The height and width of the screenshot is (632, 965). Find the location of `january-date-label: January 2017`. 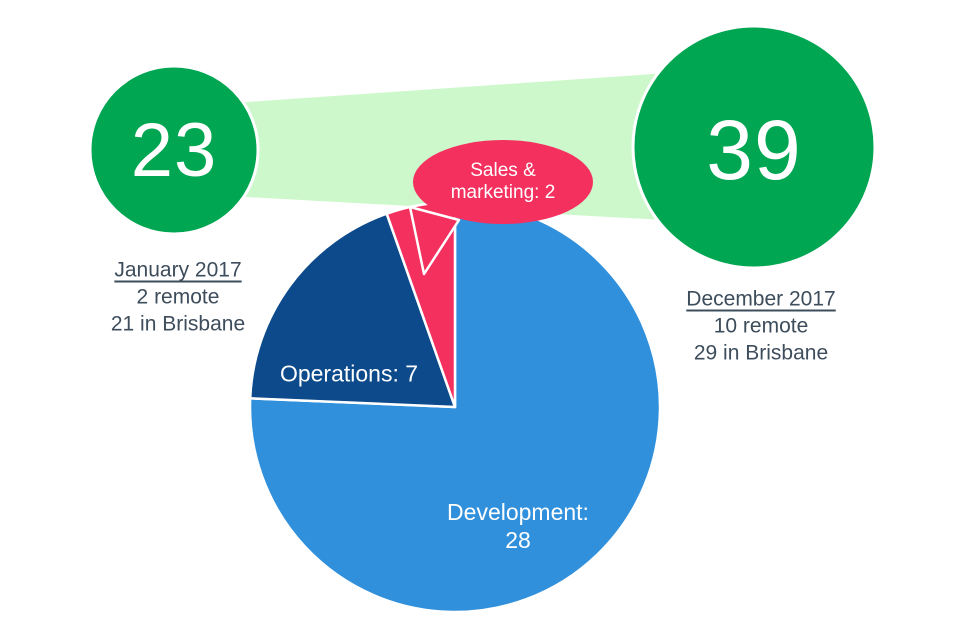

january-date-label: January 2017 is located at coordinates (178, 270).